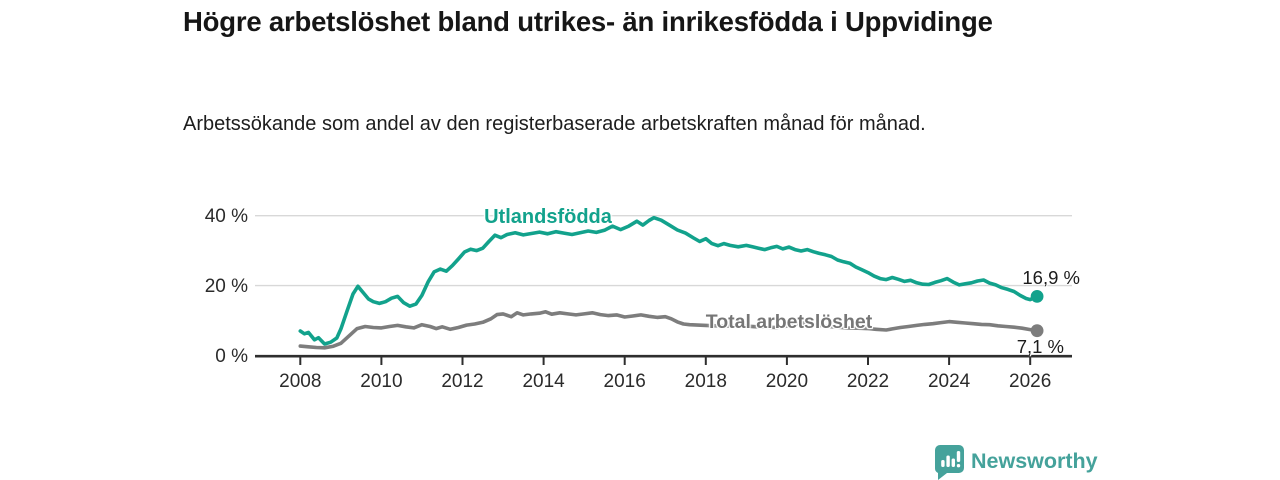 The height and width of the screenshot is (480, 1280). I want to click on y-tick-label: 0 %, so click(231, 356).